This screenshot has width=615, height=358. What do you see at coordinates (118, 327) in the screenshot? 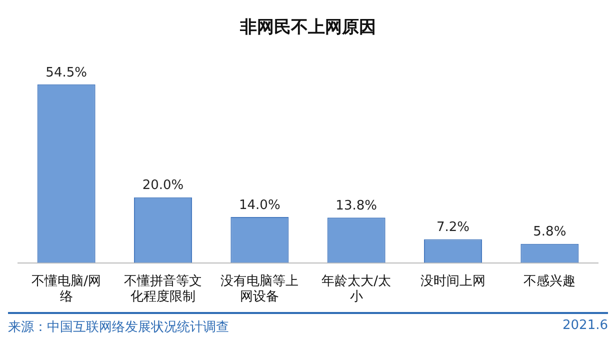
I see `source-note: 来源：中国互联网络发展状况统计调查` at bounding box center [118, 327].